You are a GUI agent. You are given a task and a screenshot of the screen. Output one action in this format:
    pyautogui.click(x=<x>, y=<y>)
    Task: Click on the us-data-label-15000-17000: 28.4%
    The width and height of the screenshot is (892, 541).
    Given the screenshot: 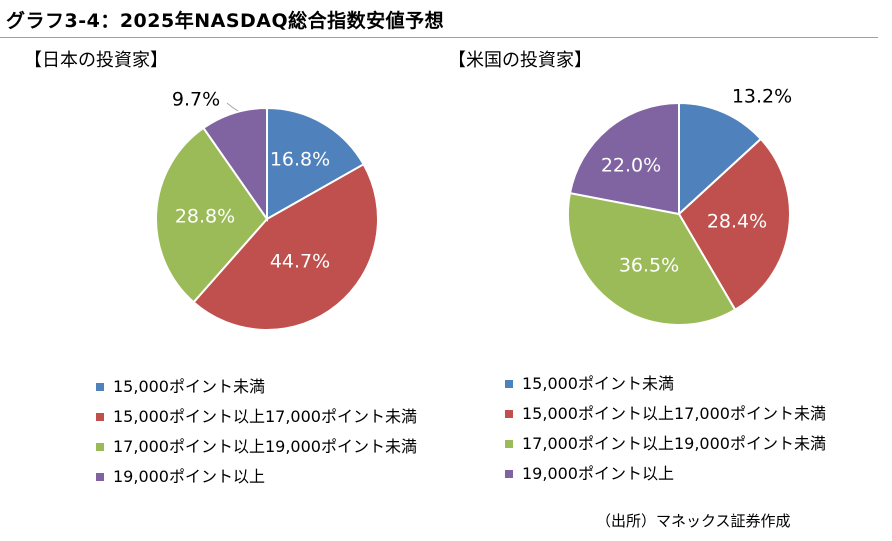 What is the action you would take?
    pyautogui.click(x=737, y=222)
    